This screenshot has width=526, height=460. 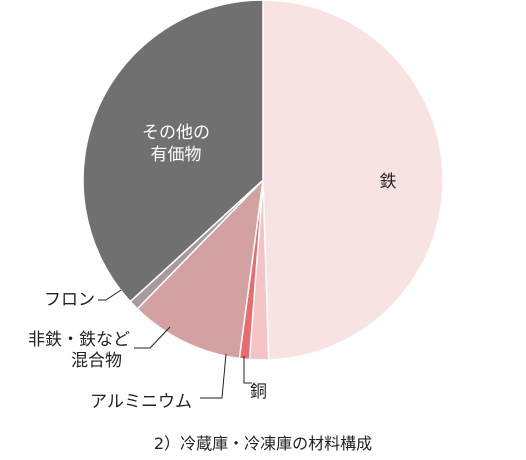 What do you see at coordinates (263, 443) in the screenshot?
I see `chart-title: 2）冷蔵庫・冷凍庫の材料構成` at bounding box center [263, 443].